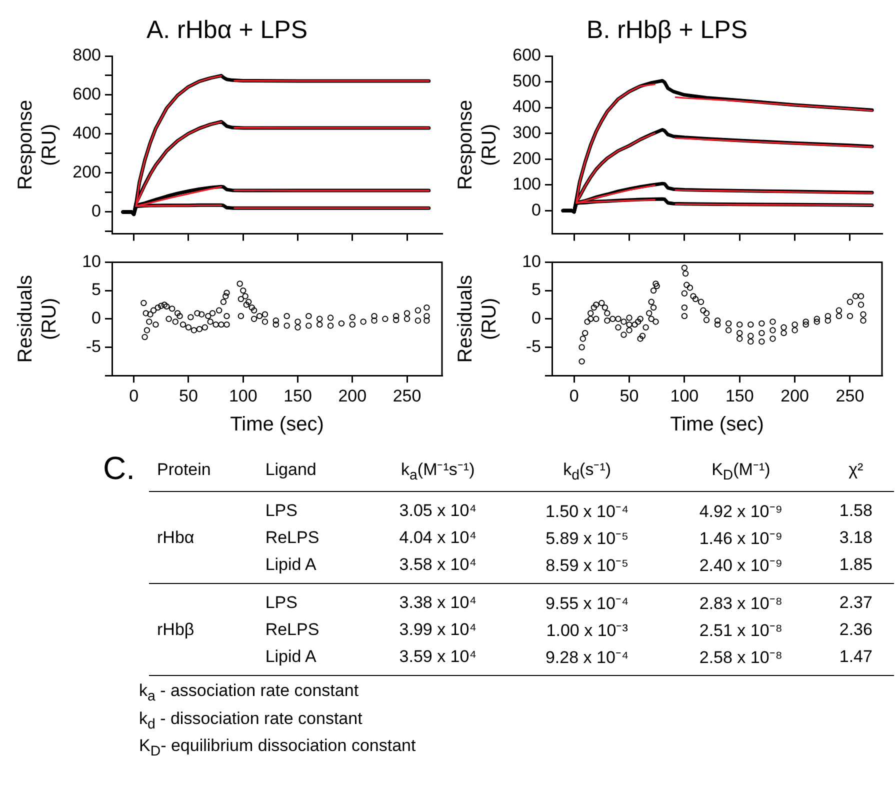 The width and height of the screenshot is (895, 809). Describe the element at coordinates (438, 564) in the screenshot. I see `text: 3.58 x 10⁴` at that location.